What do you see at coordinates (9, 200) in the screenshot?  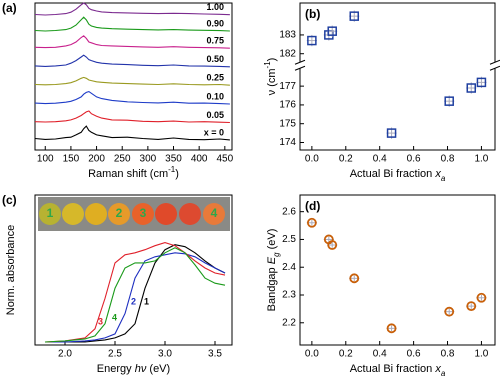 I see `panel-label: (c)` at bounding box center [9, 200].